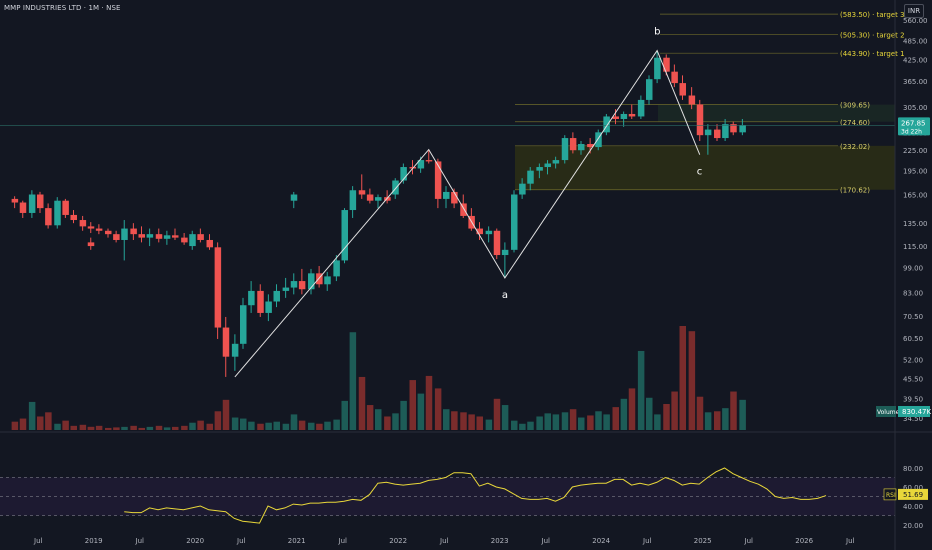 The height and width of the screenshot is (550, 932). Describe the element at coordinates (94, 541) in the screenshot. I see `time-tick: 2019` at that location.